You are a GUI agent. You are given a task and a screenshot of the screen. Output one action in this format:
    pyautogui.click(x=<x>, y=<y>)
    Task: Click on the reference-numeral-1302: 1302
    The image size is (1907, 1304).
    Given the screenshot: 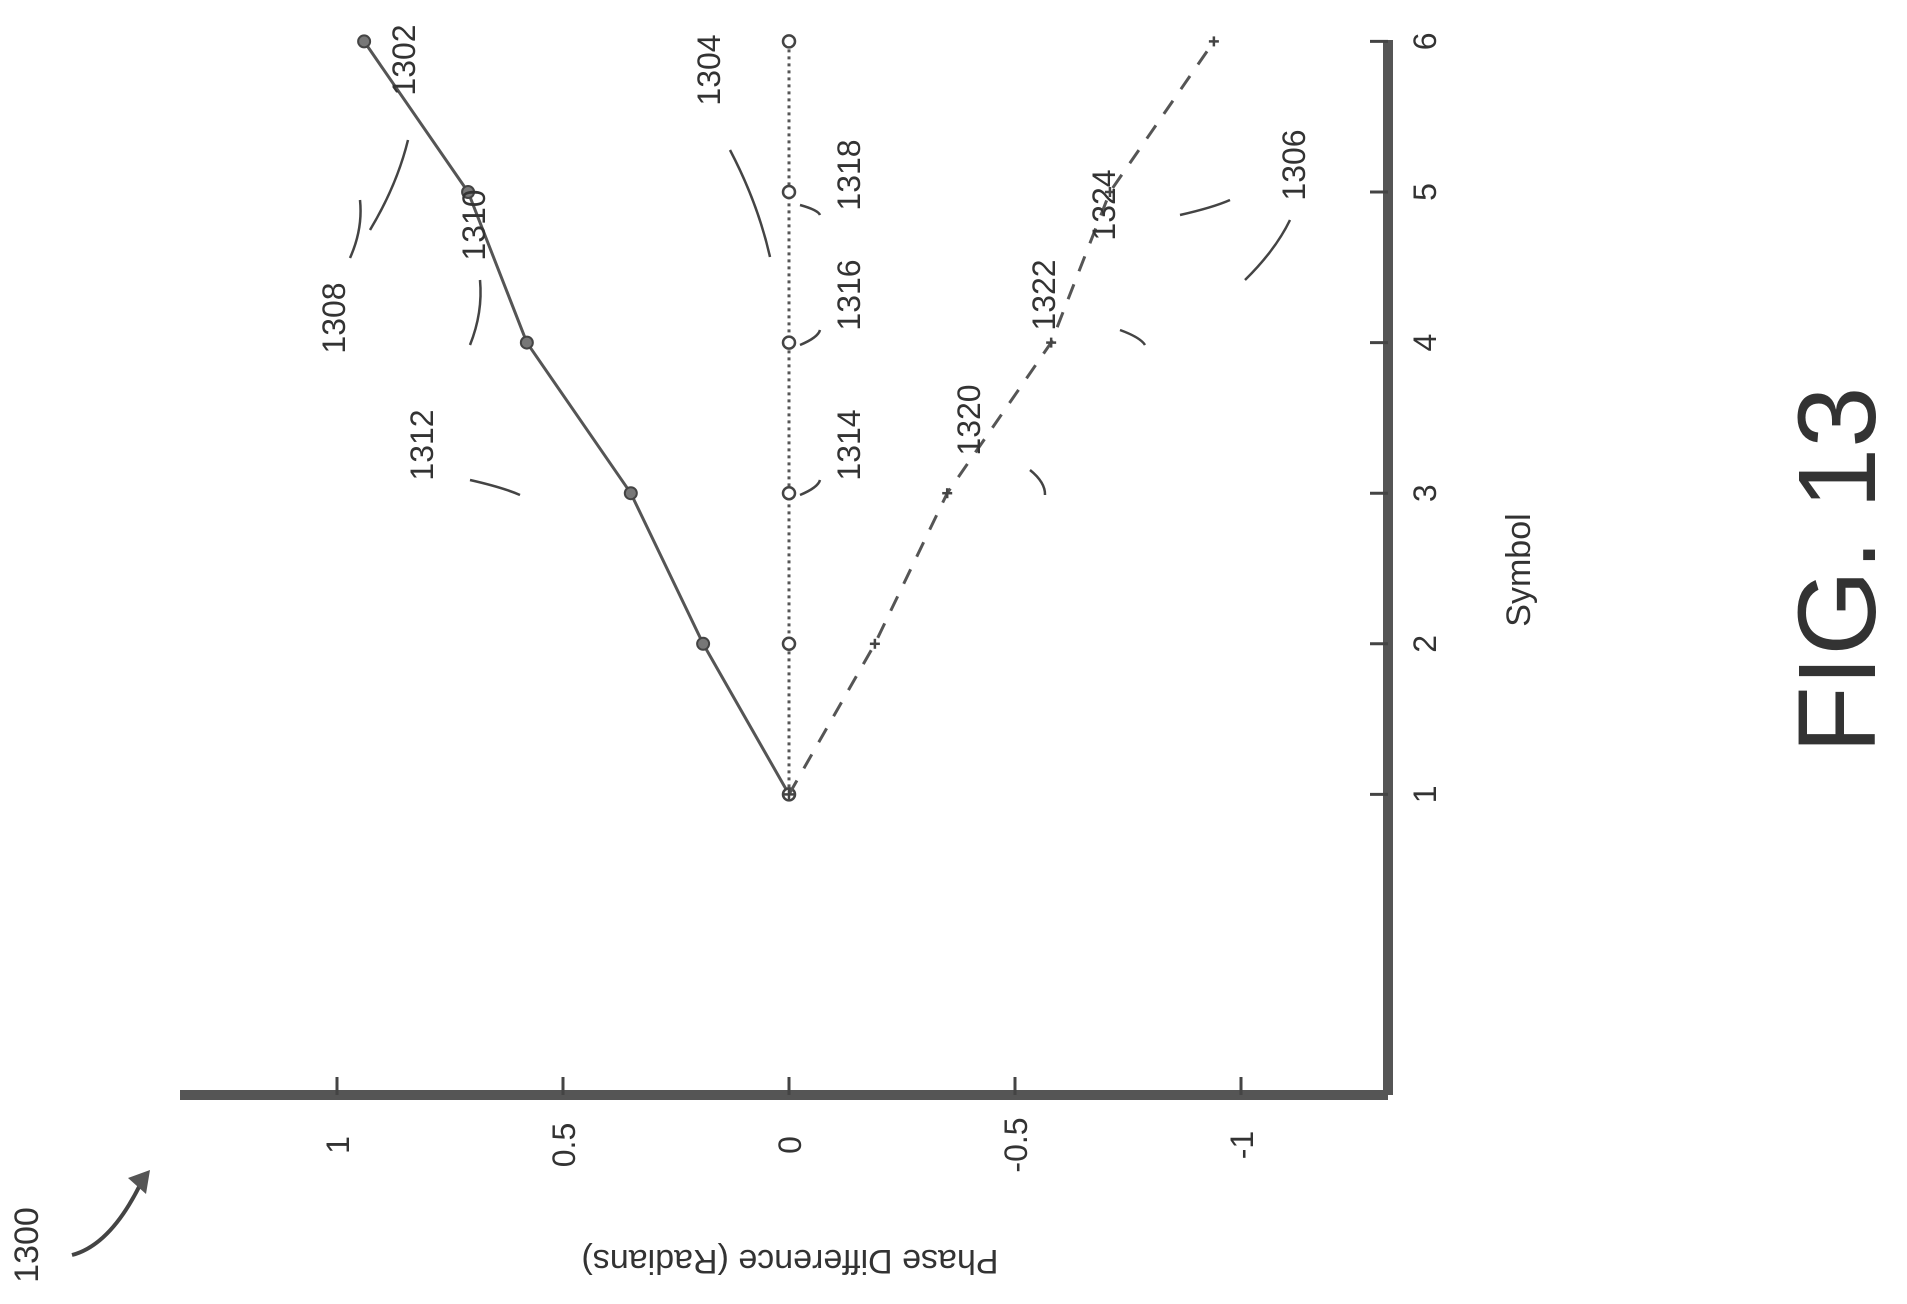 What is the action you would take?
    pyautogui.click(x=404, y=59)
    